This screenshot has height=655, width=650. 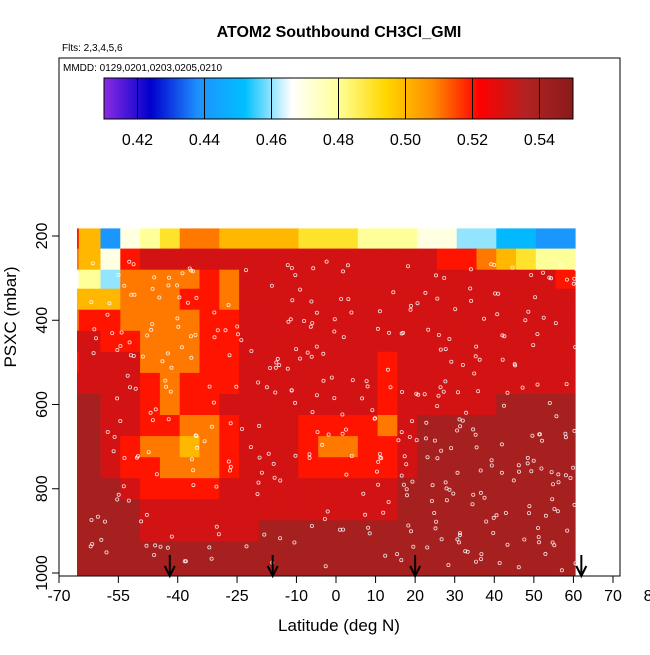 I want to click on y-tick-label: 800, so click(x=42, y=488).